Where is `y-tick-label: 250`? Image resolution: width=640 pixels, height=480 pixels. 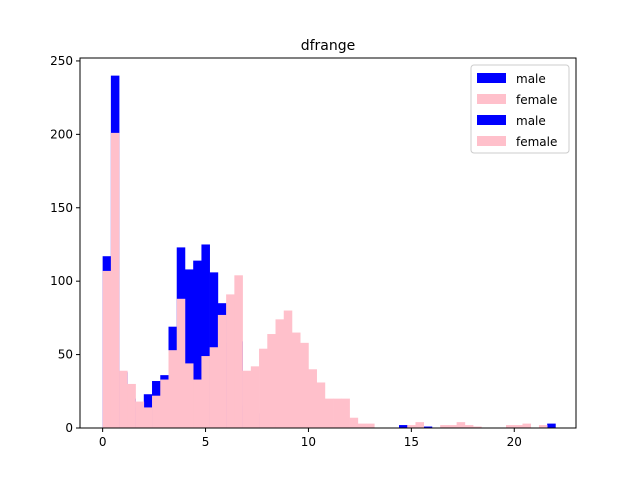 y-tick-label: 250 is located at coordinates (61, 61).